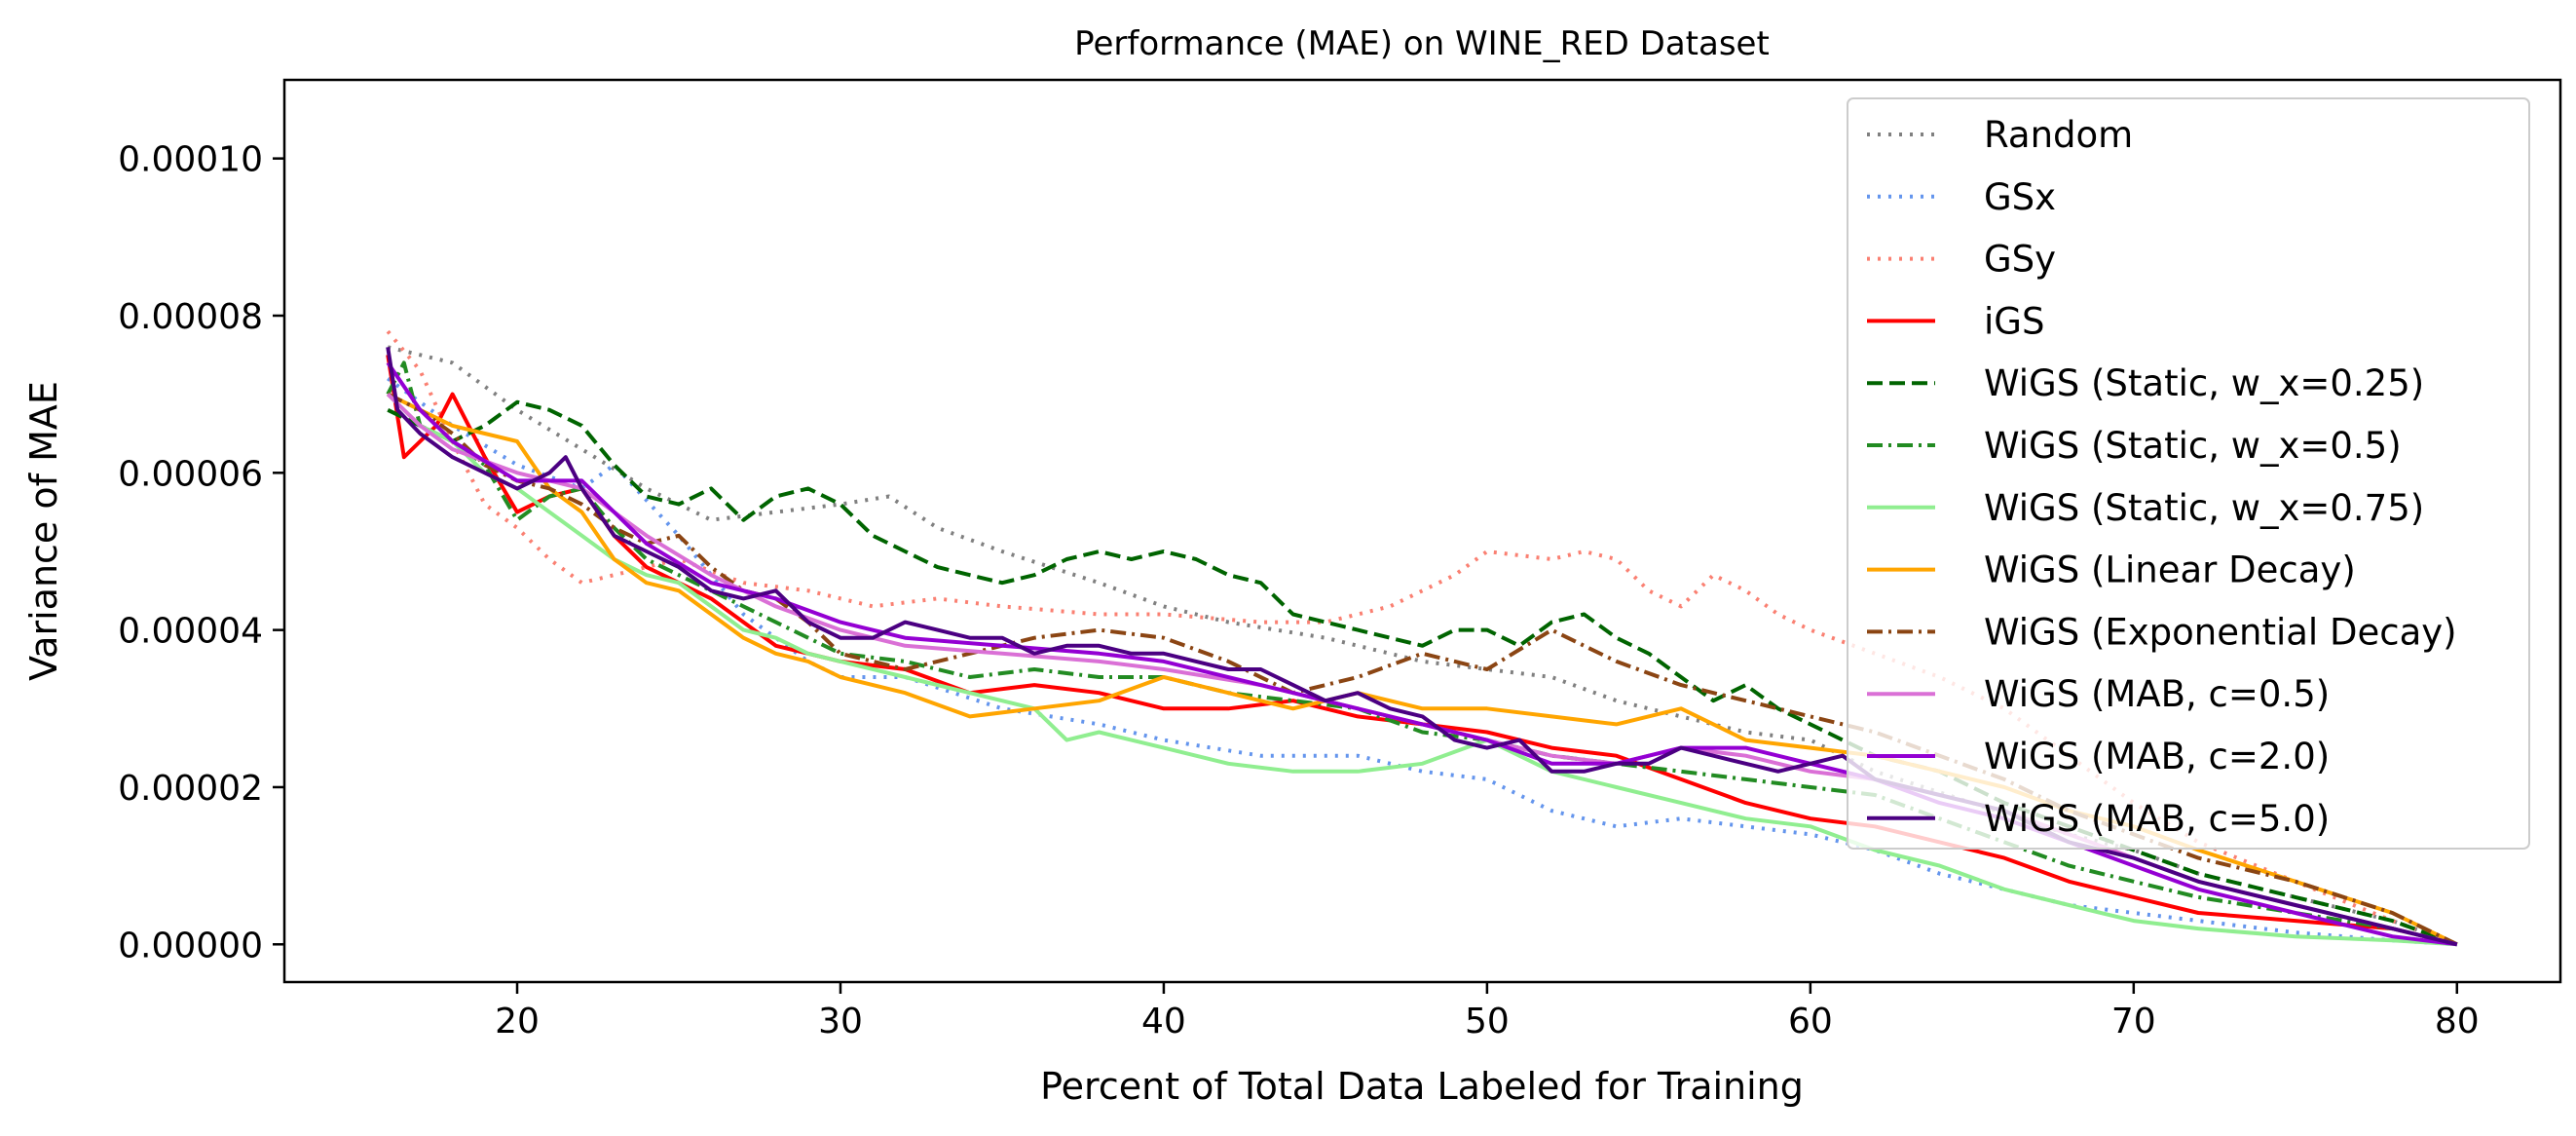 The image size is (2576, 1136). Describe the element at coordinates (1810, 1021) in the screenshot. I see `x-tick-label: 60` at that location.